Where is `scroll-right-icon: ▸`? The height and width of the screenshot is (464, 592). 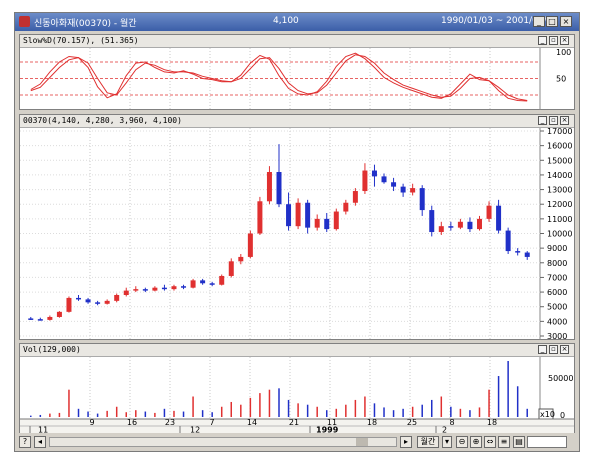
scroll-right-icon: ▸ is located at coordinates (406, 442).